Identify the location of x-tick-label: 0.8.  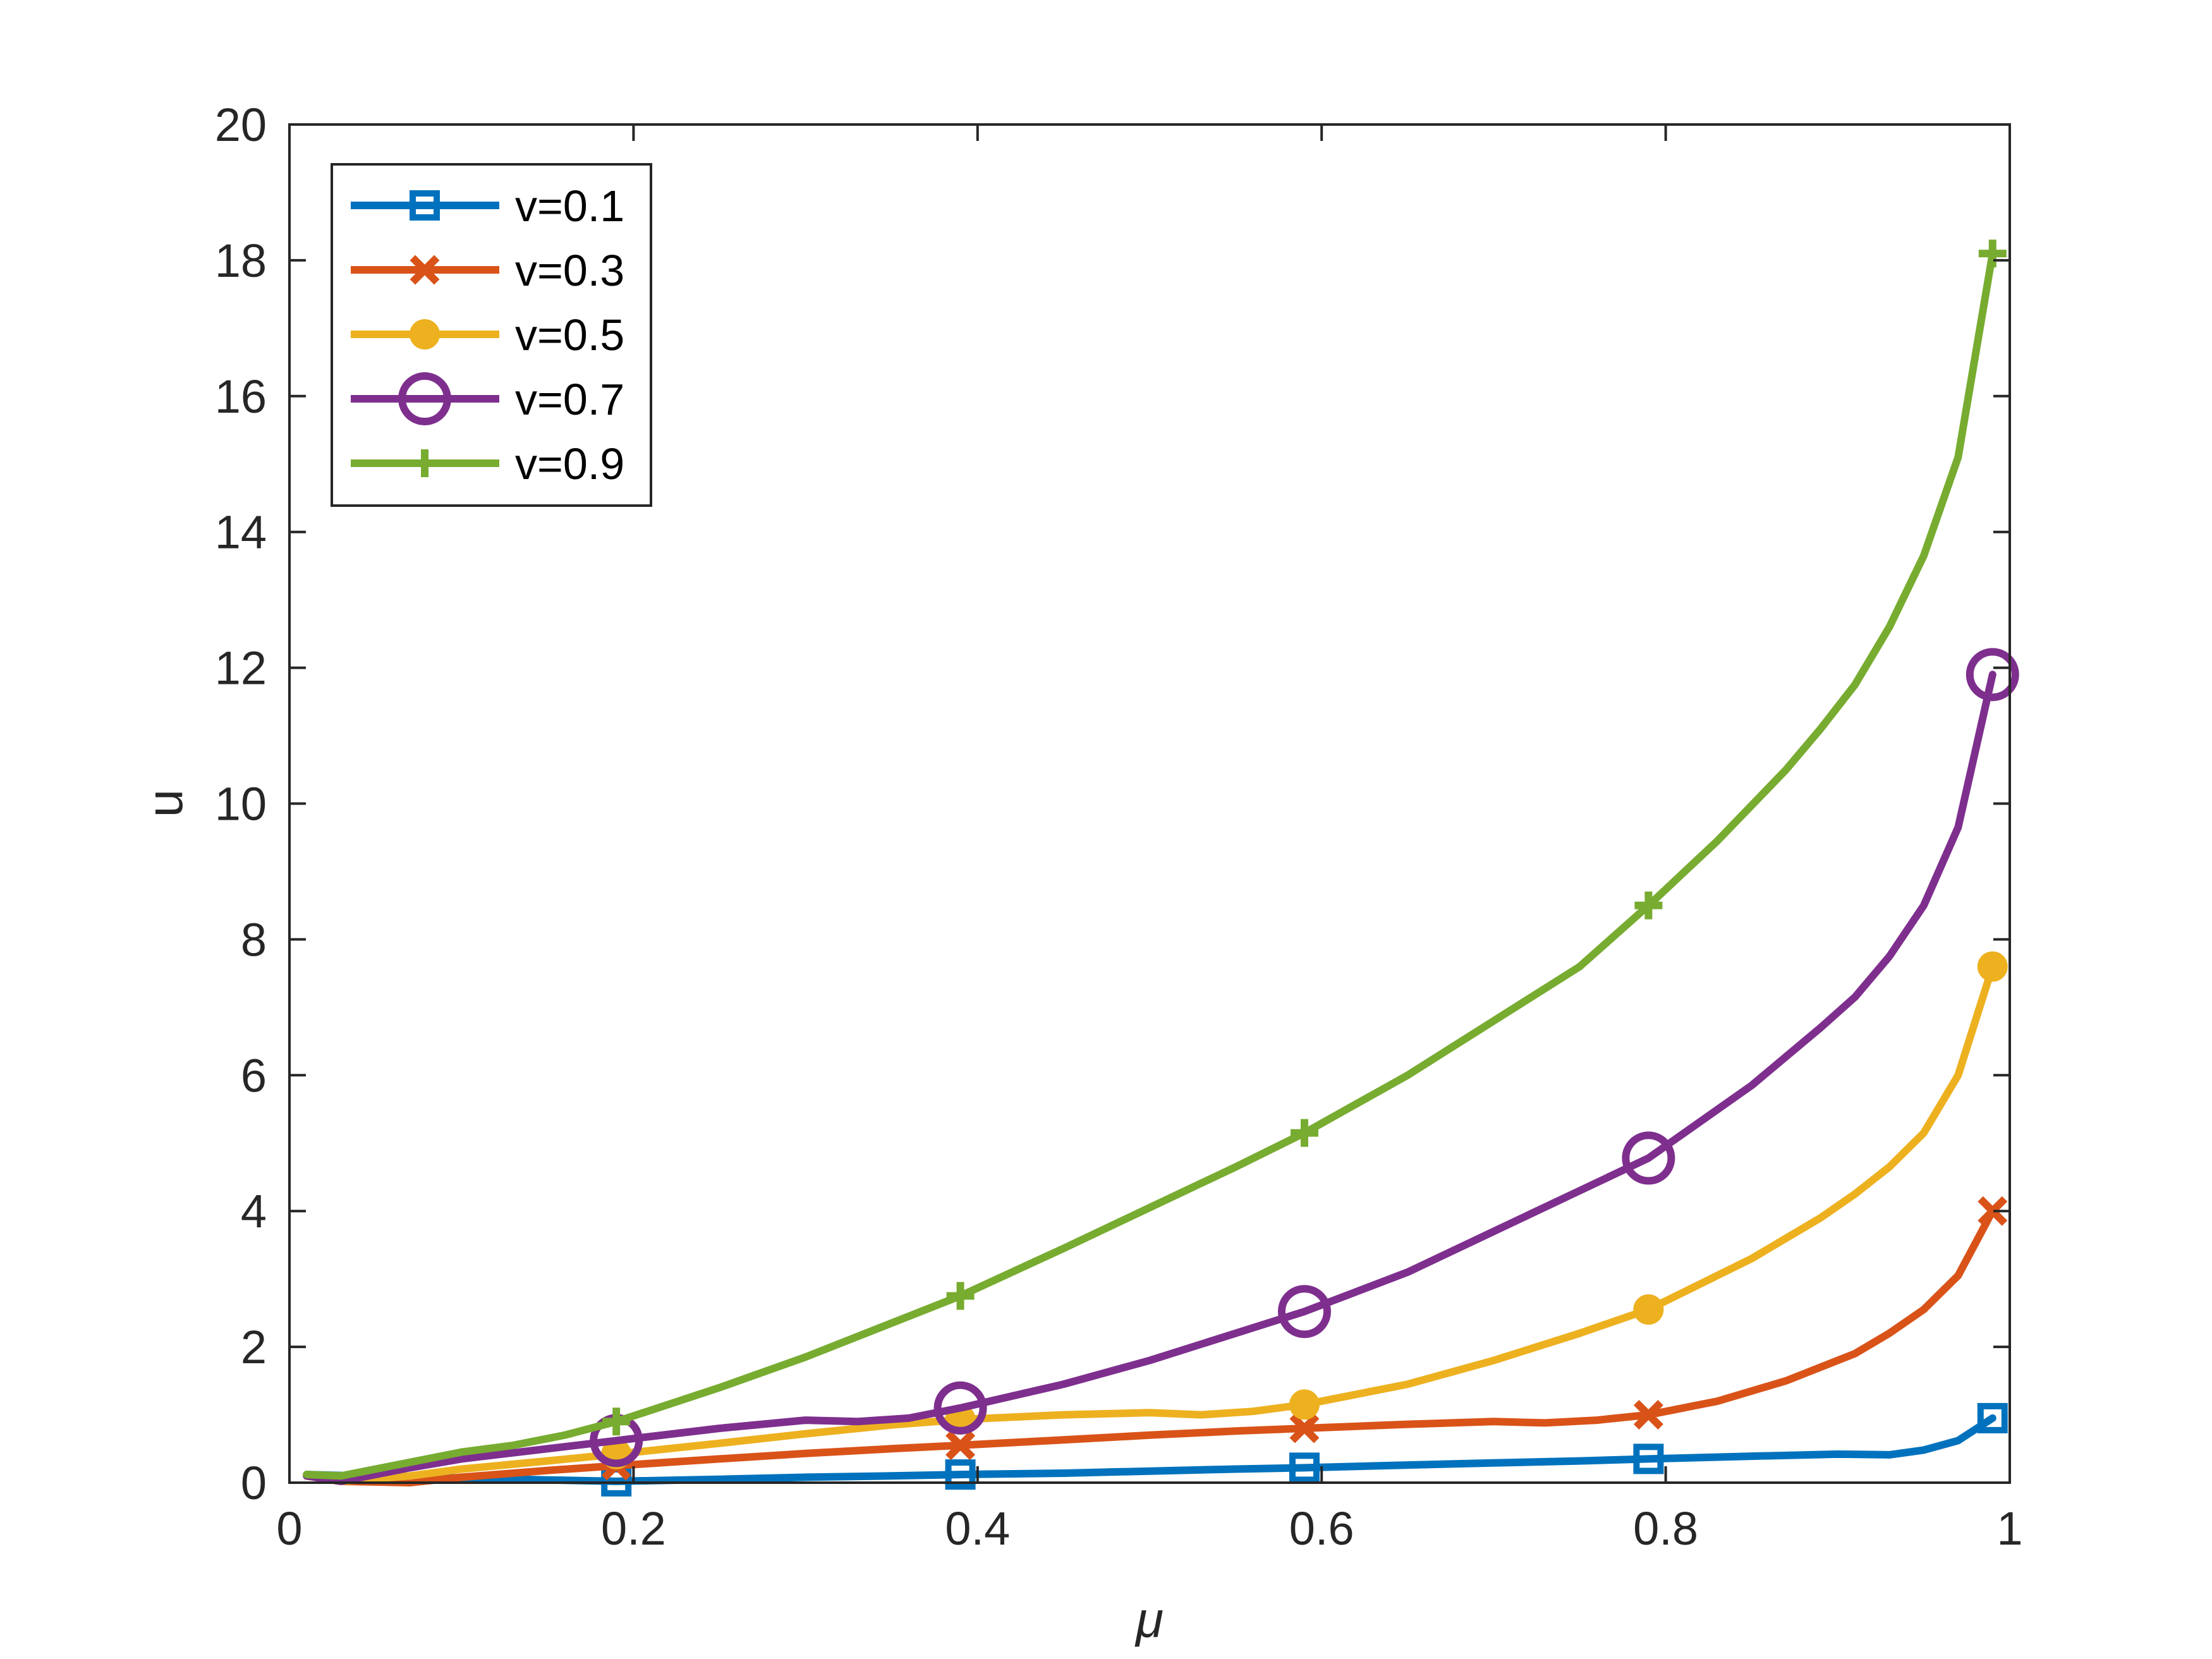
(1665, 1528).